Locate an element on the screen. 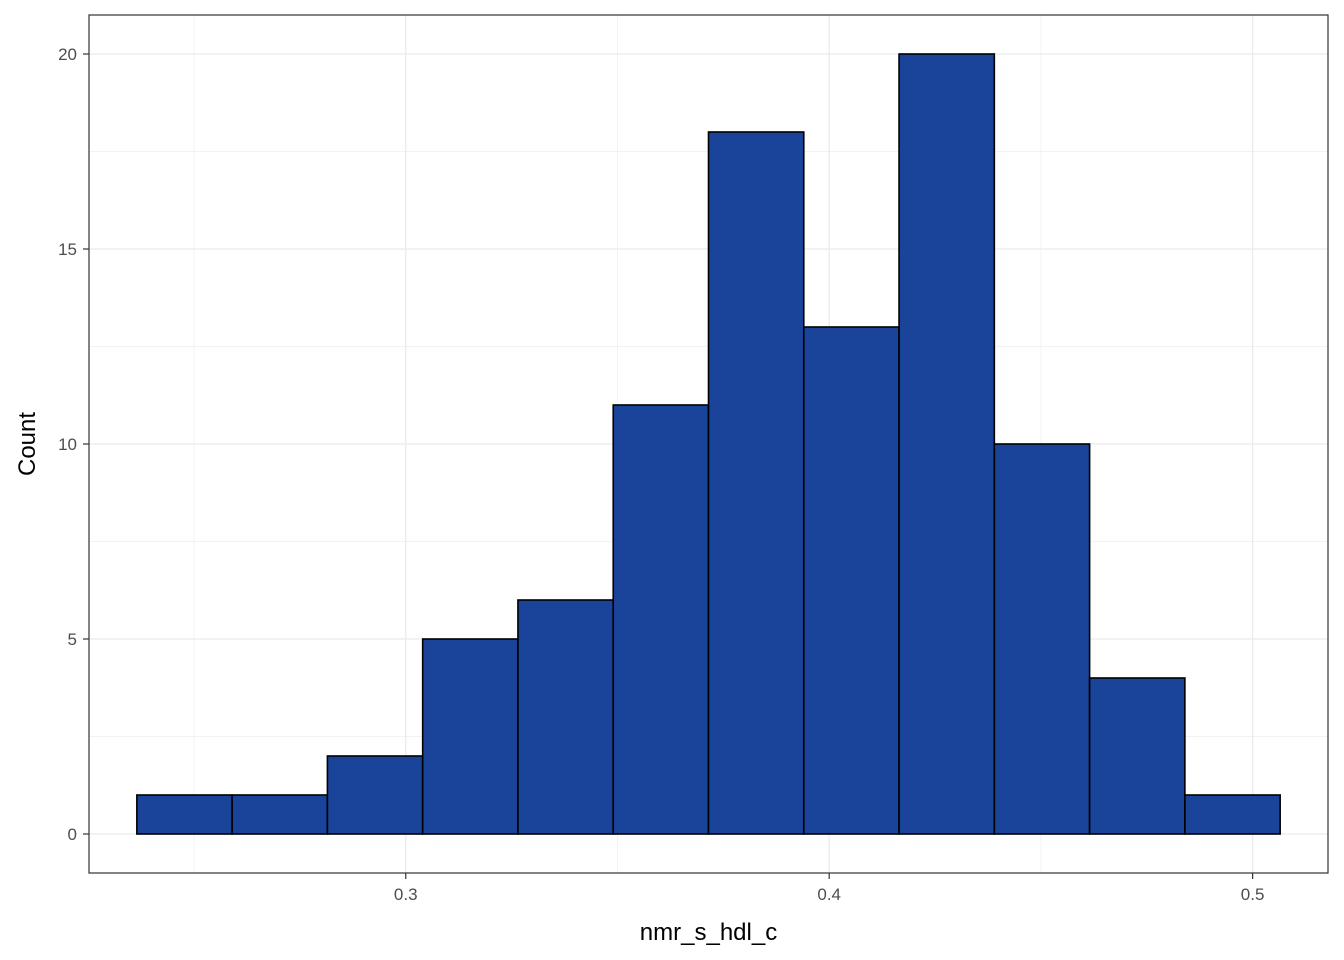  x-axis: 0.3 0.4 0.5 is located at coordinates (829, 888).